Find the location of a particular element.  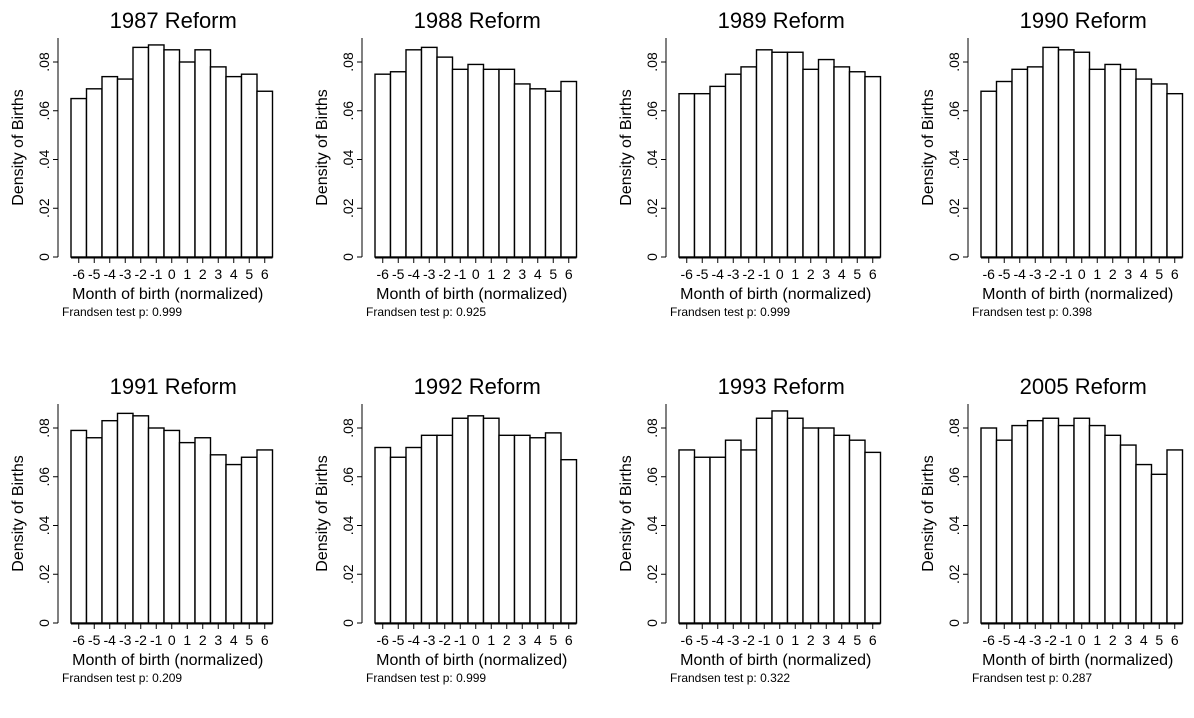

frandsen-note: Frandsen test p: 0.398 is located at coordinates (1032, 312).